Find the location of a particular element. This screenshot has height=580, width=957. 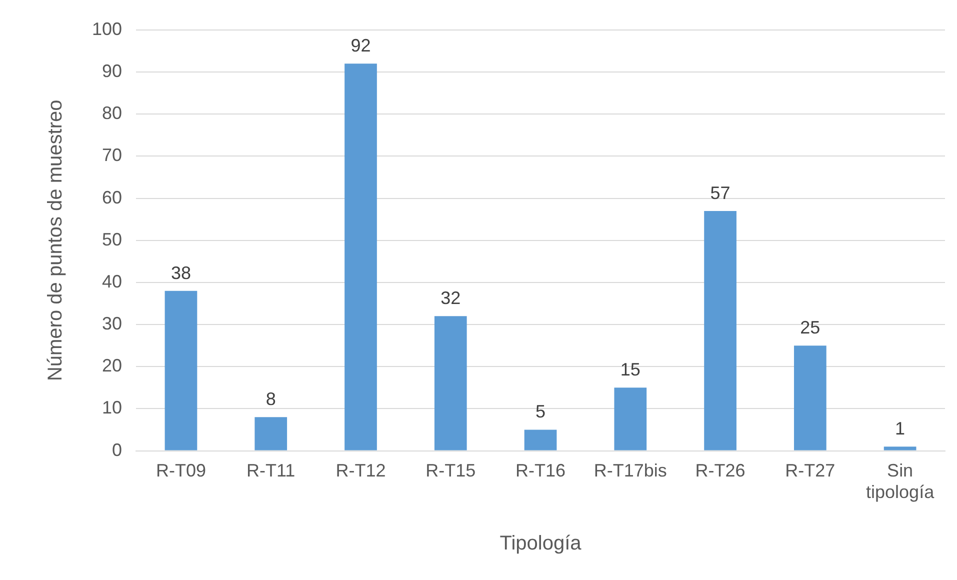

y-tick-label: 50 is located at coordinates (112, 239).